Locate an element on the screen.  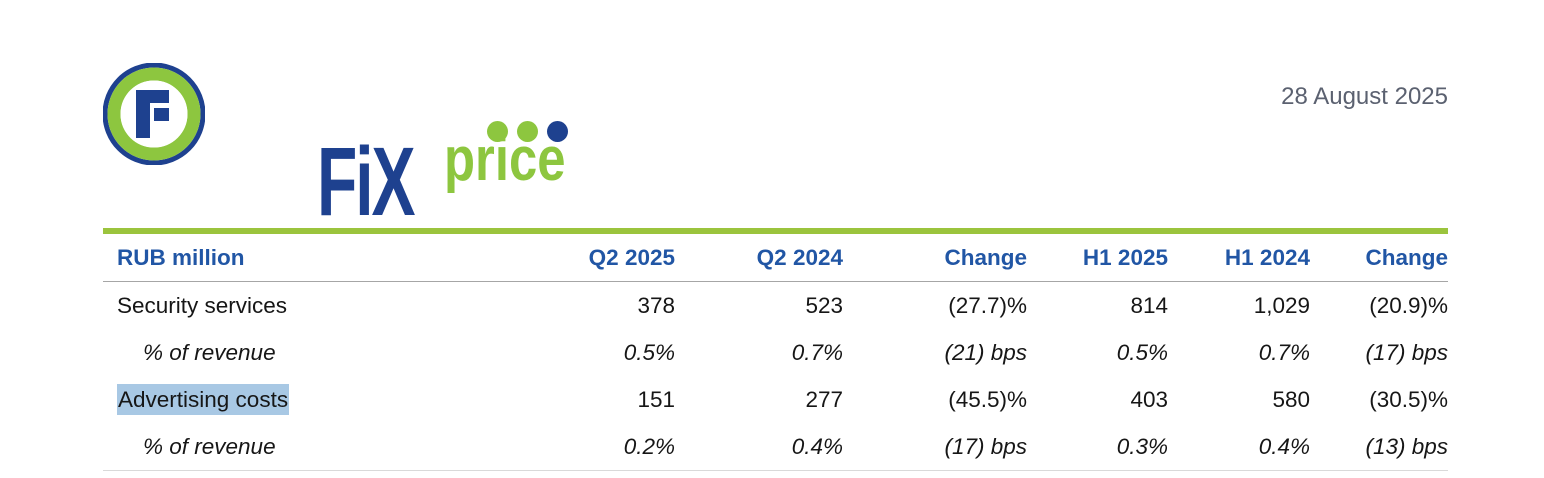
document-date: 28 August 2025 is located at coordinates (1364, 96).